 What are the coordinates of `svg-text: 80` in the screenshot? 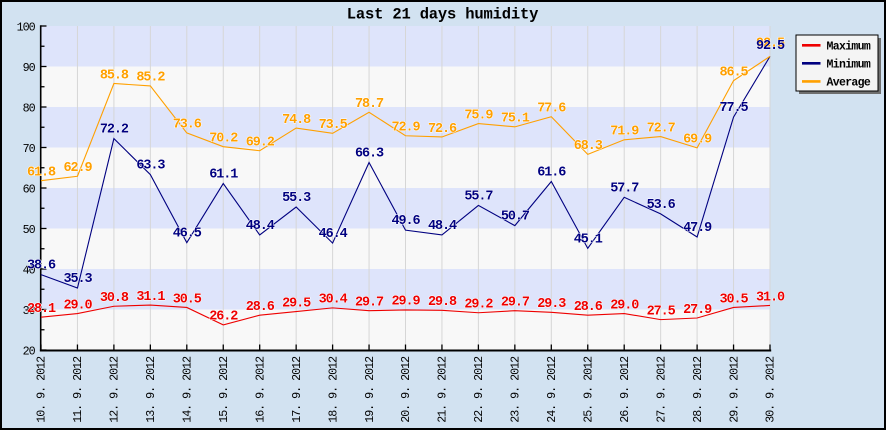 It's located at (29, 108).